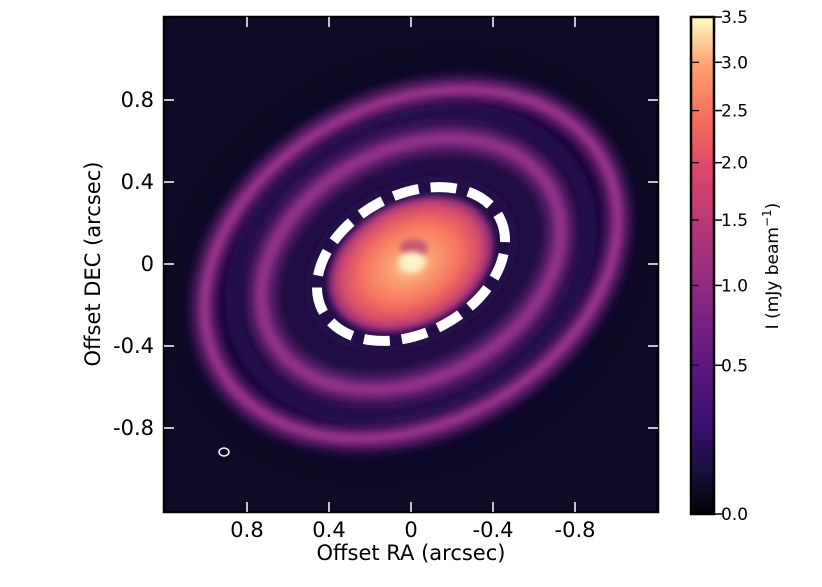 The width and height of the screenshot is (822, 587). Describe the element at coordinates (734, 515) in the screenshot. I see `colorbar-tick-label-7: 0.0` at that location.